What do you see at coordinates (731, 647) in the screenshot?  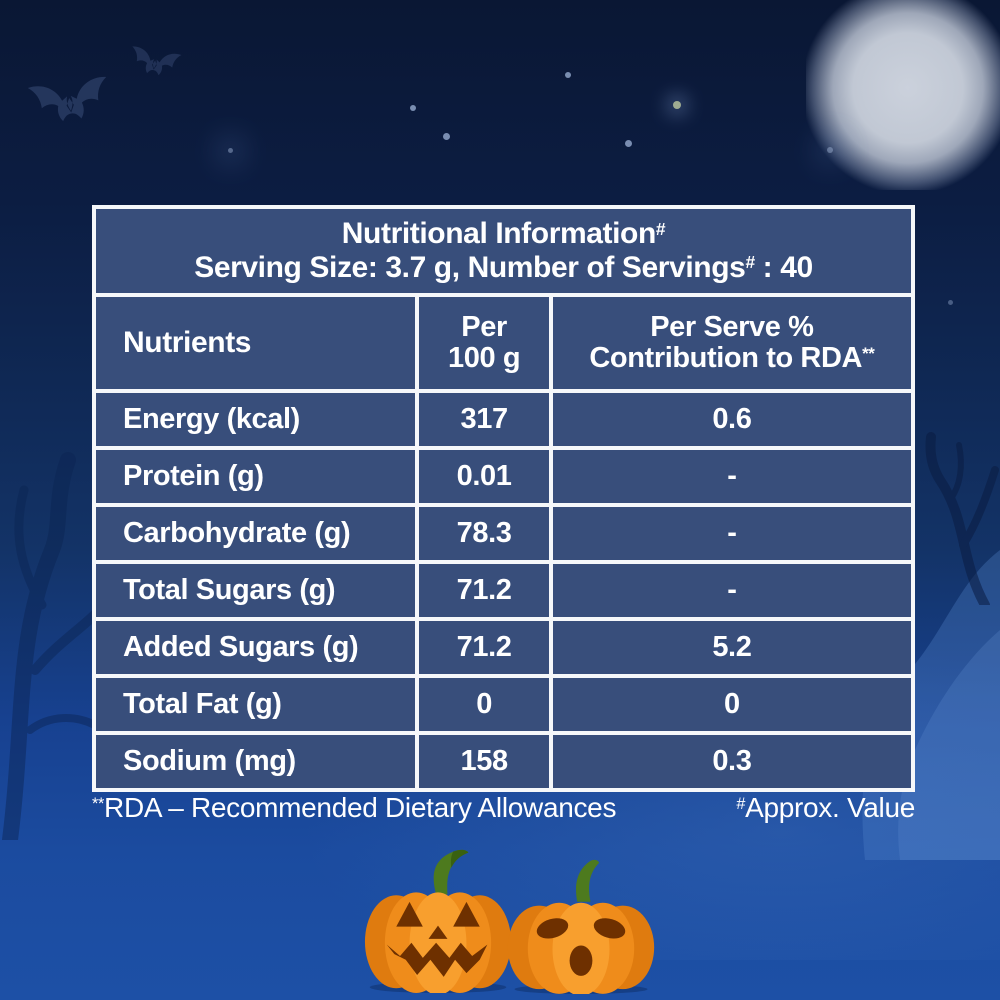 I see `per-serve-rda-value: 5.2` at bounding box center [731, 647].